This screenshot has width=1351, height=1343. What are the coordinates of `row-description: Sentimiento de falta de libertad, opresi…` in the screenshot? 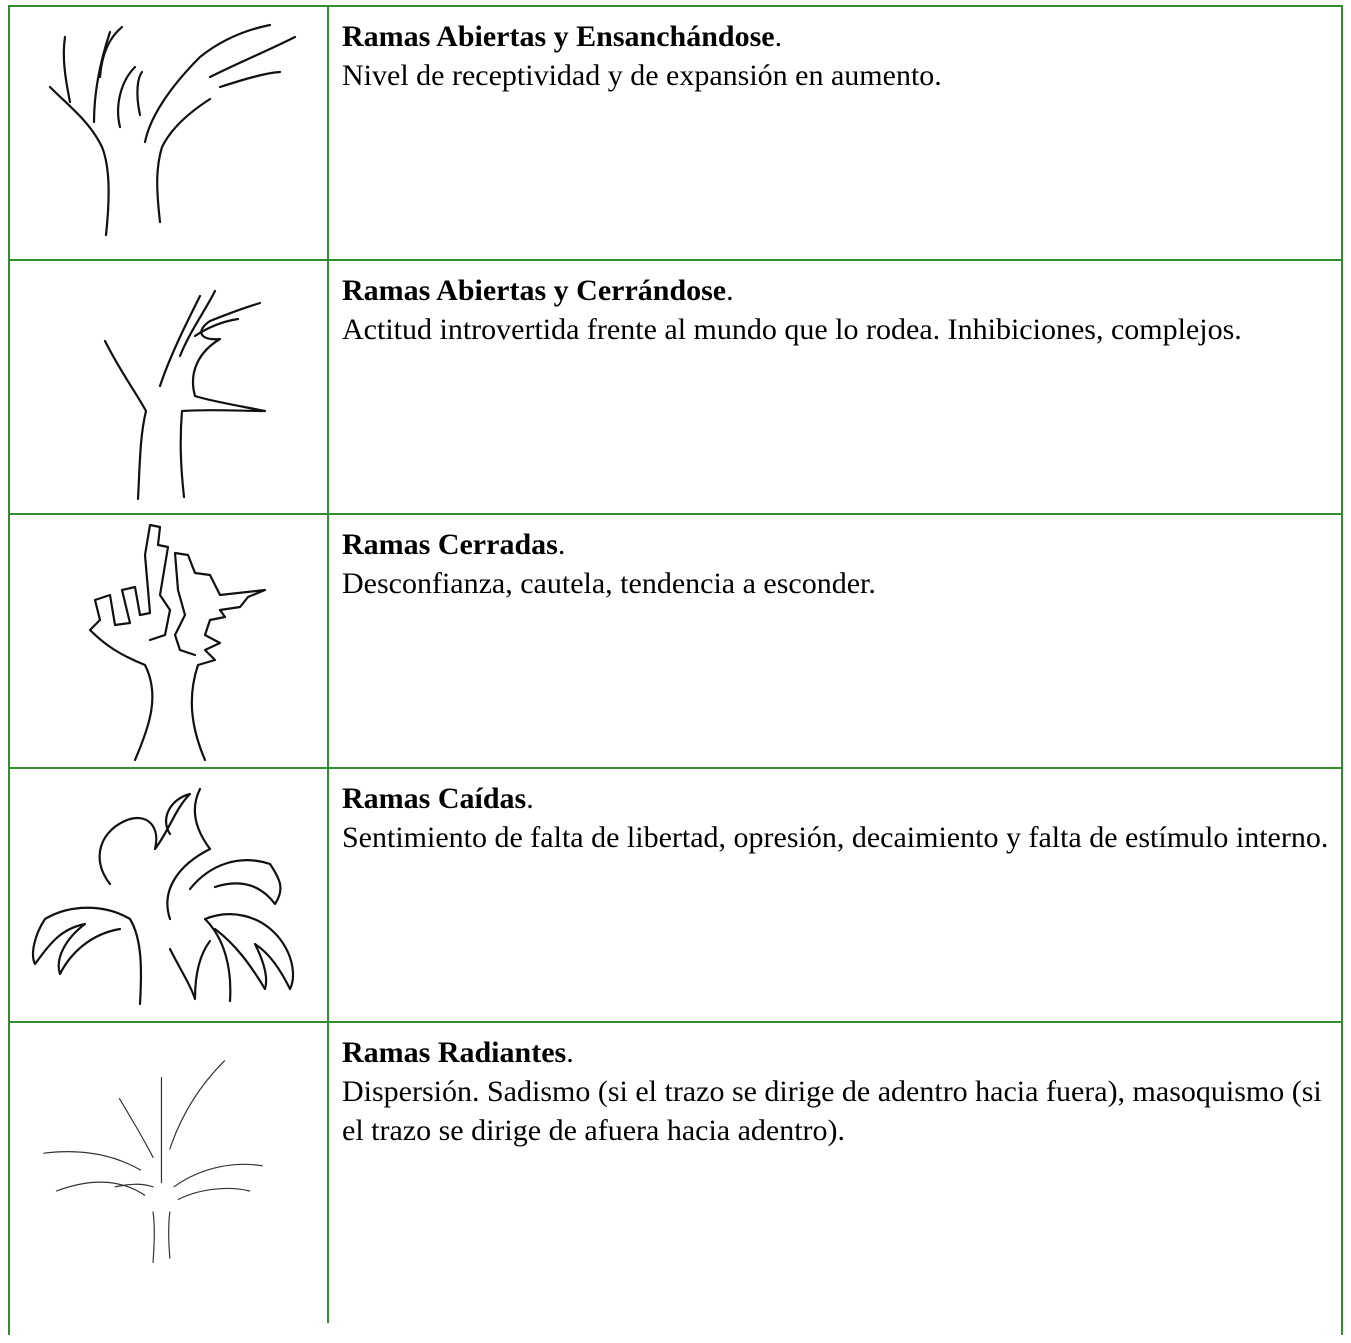 It's located at (835, 837).